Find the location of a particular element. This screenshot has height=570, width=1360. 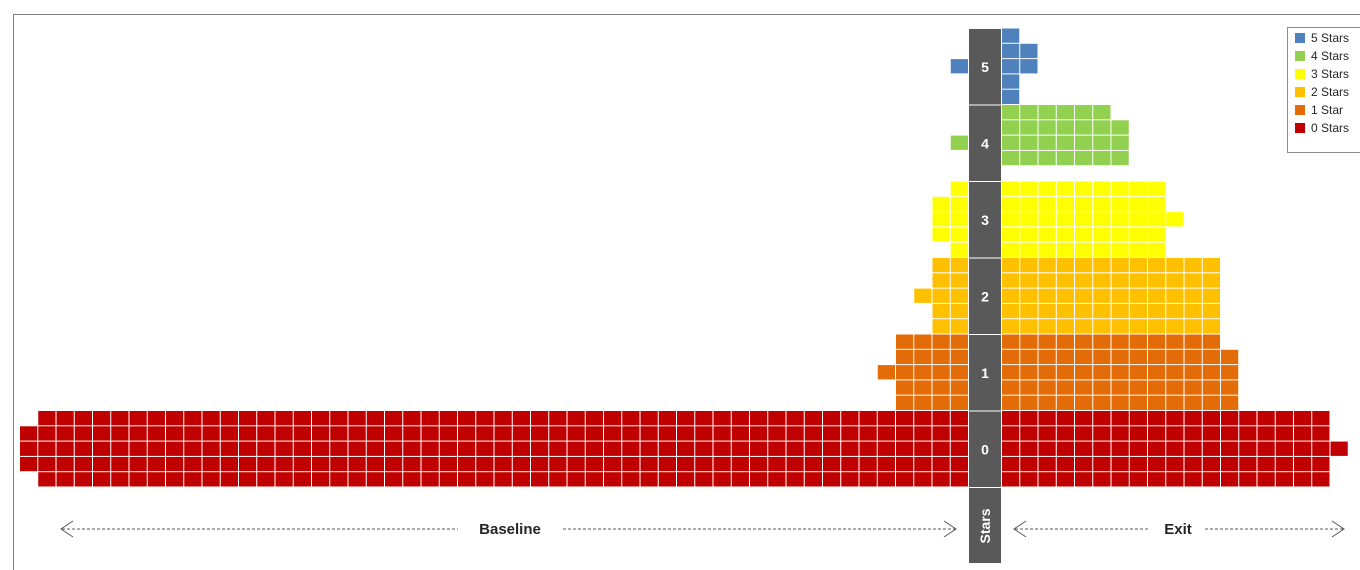

exit-label: Exit is located at coordinates (1178, 529).